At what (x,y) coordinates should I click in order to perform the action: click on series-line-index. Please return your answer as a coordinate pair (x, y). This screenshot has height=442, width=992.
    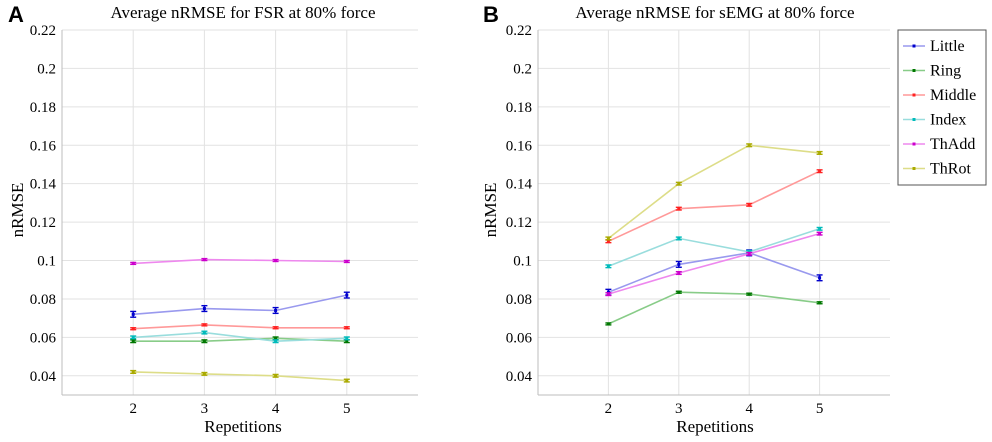
    Looking at the image, I should click on (714, 248).